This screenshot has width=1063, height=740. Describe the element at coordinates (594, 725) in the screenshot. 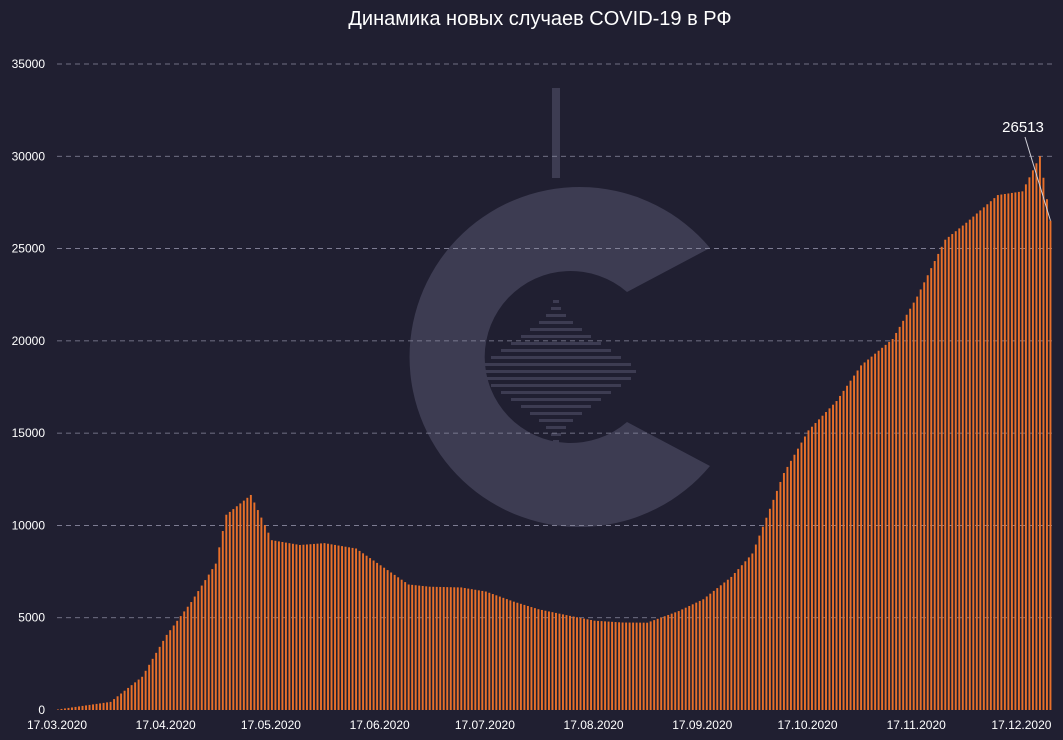

I see `x-tick-label: 17.08.2020` at that location.